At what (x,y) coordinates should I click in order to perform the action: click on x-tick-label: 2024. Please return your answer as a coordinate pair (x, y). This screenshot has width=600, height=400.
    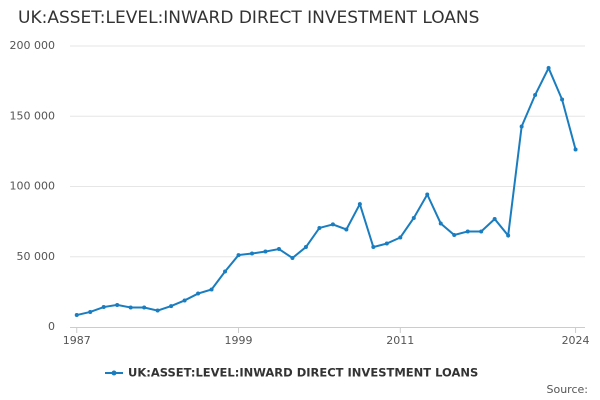
    Looking at the image, I should click on (576, 340).